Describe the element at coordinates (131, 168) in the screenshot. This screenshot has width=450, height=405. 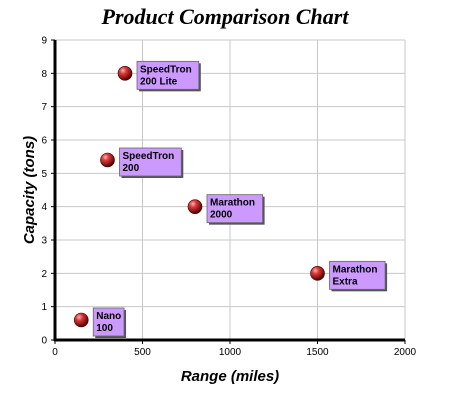
I see `point-label-text-1-1: 200` at that location.